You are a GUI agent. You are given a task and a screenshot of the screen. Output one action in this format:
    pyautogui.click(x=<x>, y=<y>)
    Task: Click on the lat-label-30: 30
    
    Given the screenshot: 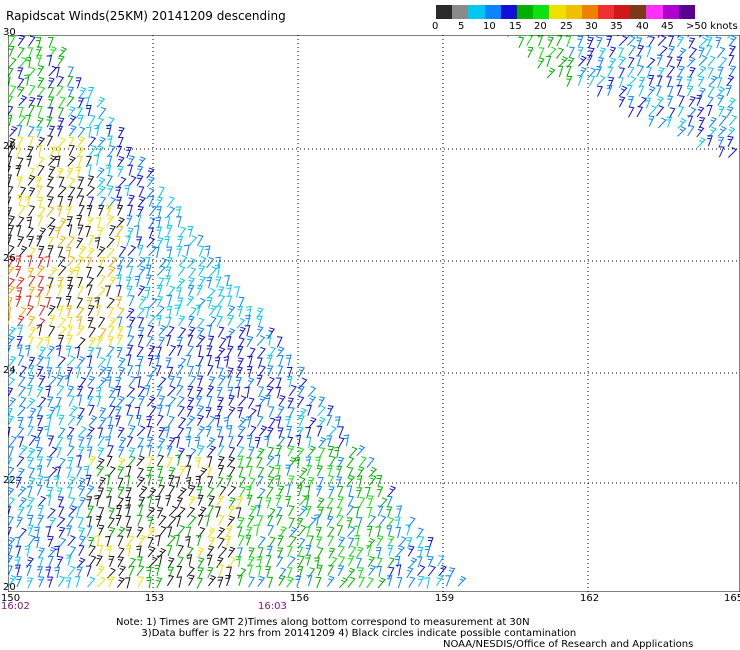 What is the action you would take?
    pyautogui.click(x=9, y=32)
    